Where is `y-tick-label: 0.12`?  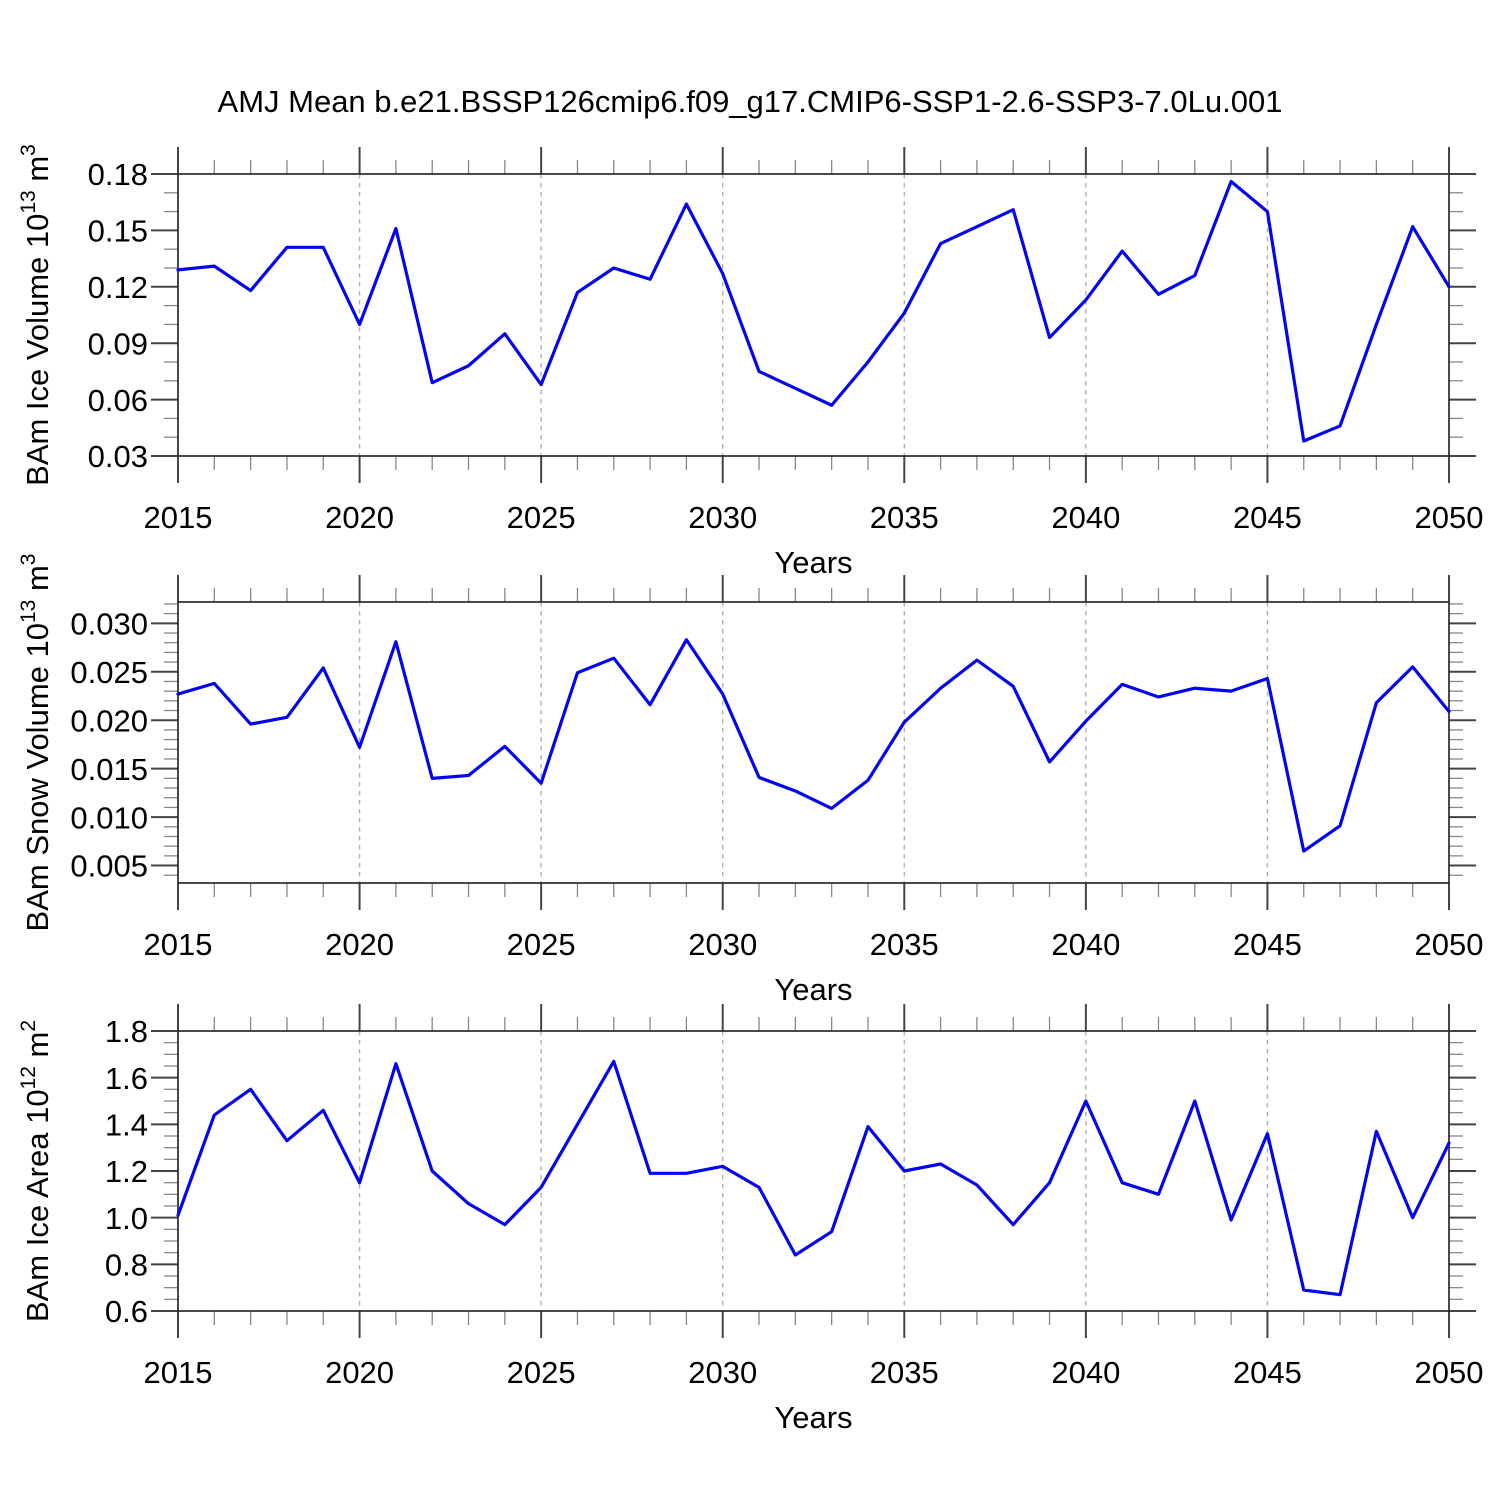 y-tick-label: 0.12 is located at coordinates (118, 287).